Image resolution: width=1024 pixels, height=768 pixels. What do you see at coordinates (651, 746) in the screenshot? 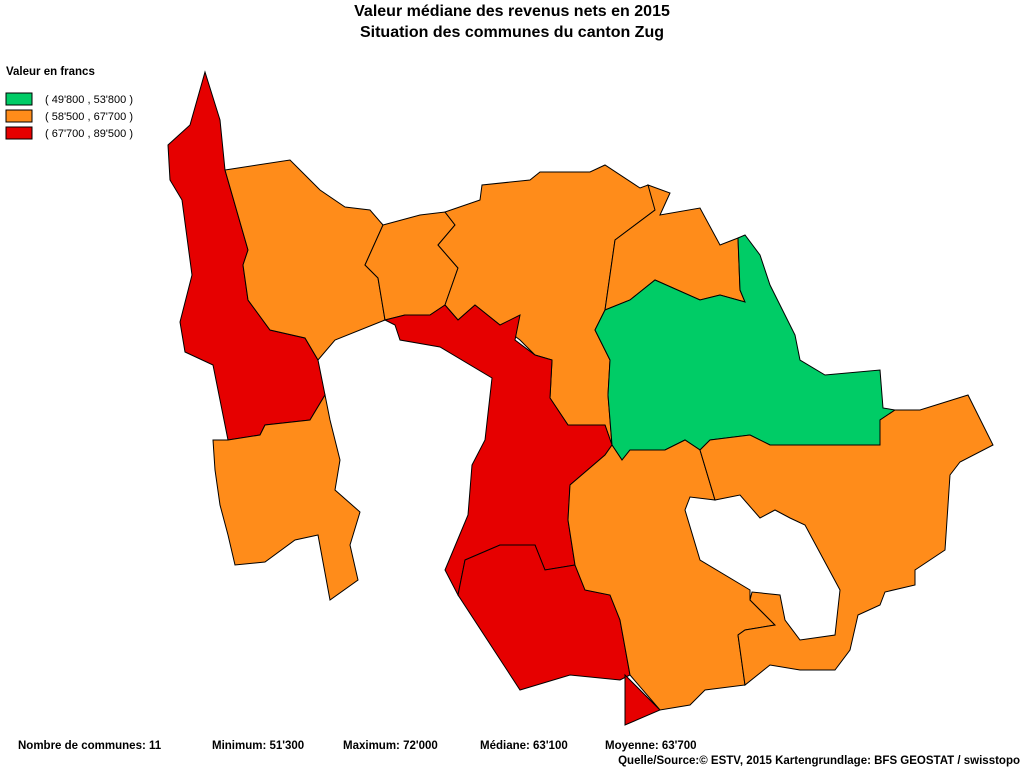
I see `stat-mean: Moyenne: 63'700` at bounding box center [651, 746].